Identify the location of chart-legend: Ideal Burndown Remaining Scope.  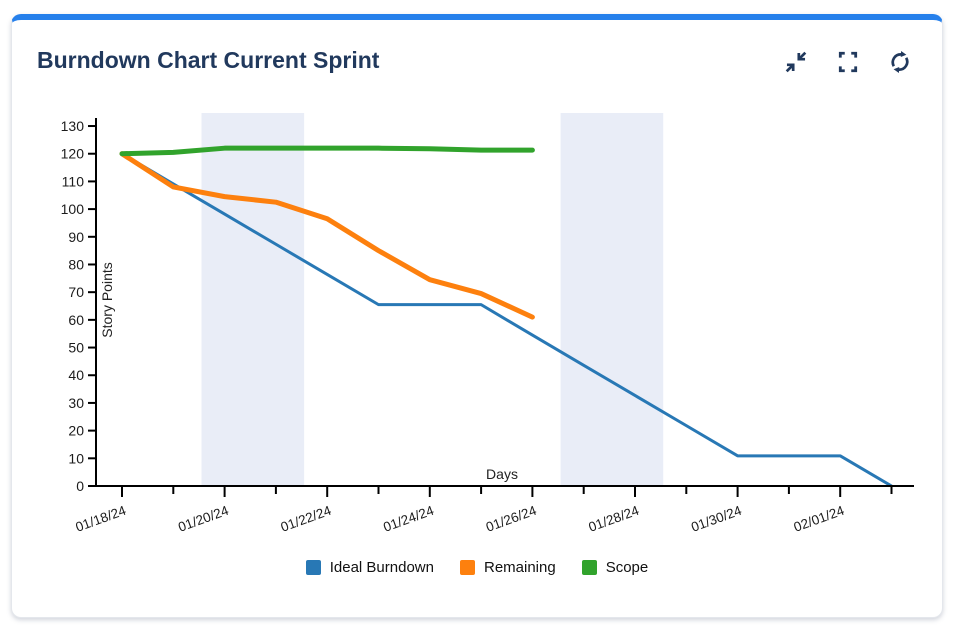
(477, 567).